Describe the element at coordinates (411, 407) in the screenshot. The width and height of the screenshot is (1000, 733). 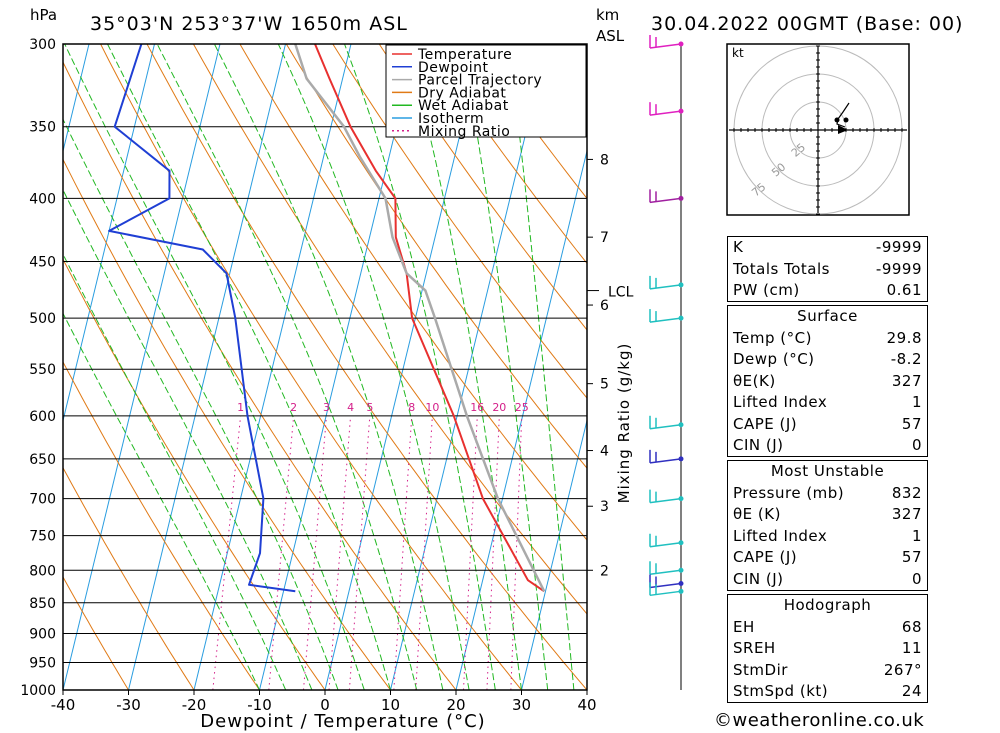
I see `mixing-ratio-value-label: 8` at that location.